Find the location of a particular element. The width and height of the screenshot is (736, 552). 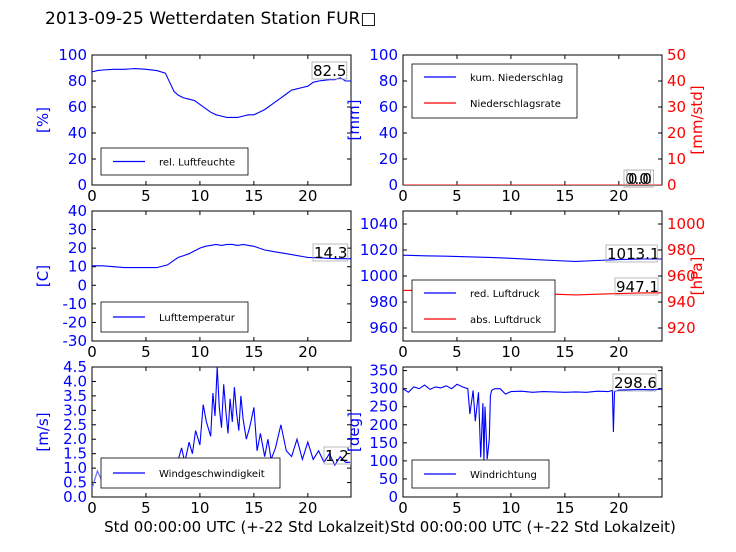

legend-entry: Niederschlagsrate is located at coordinates (515, 104).